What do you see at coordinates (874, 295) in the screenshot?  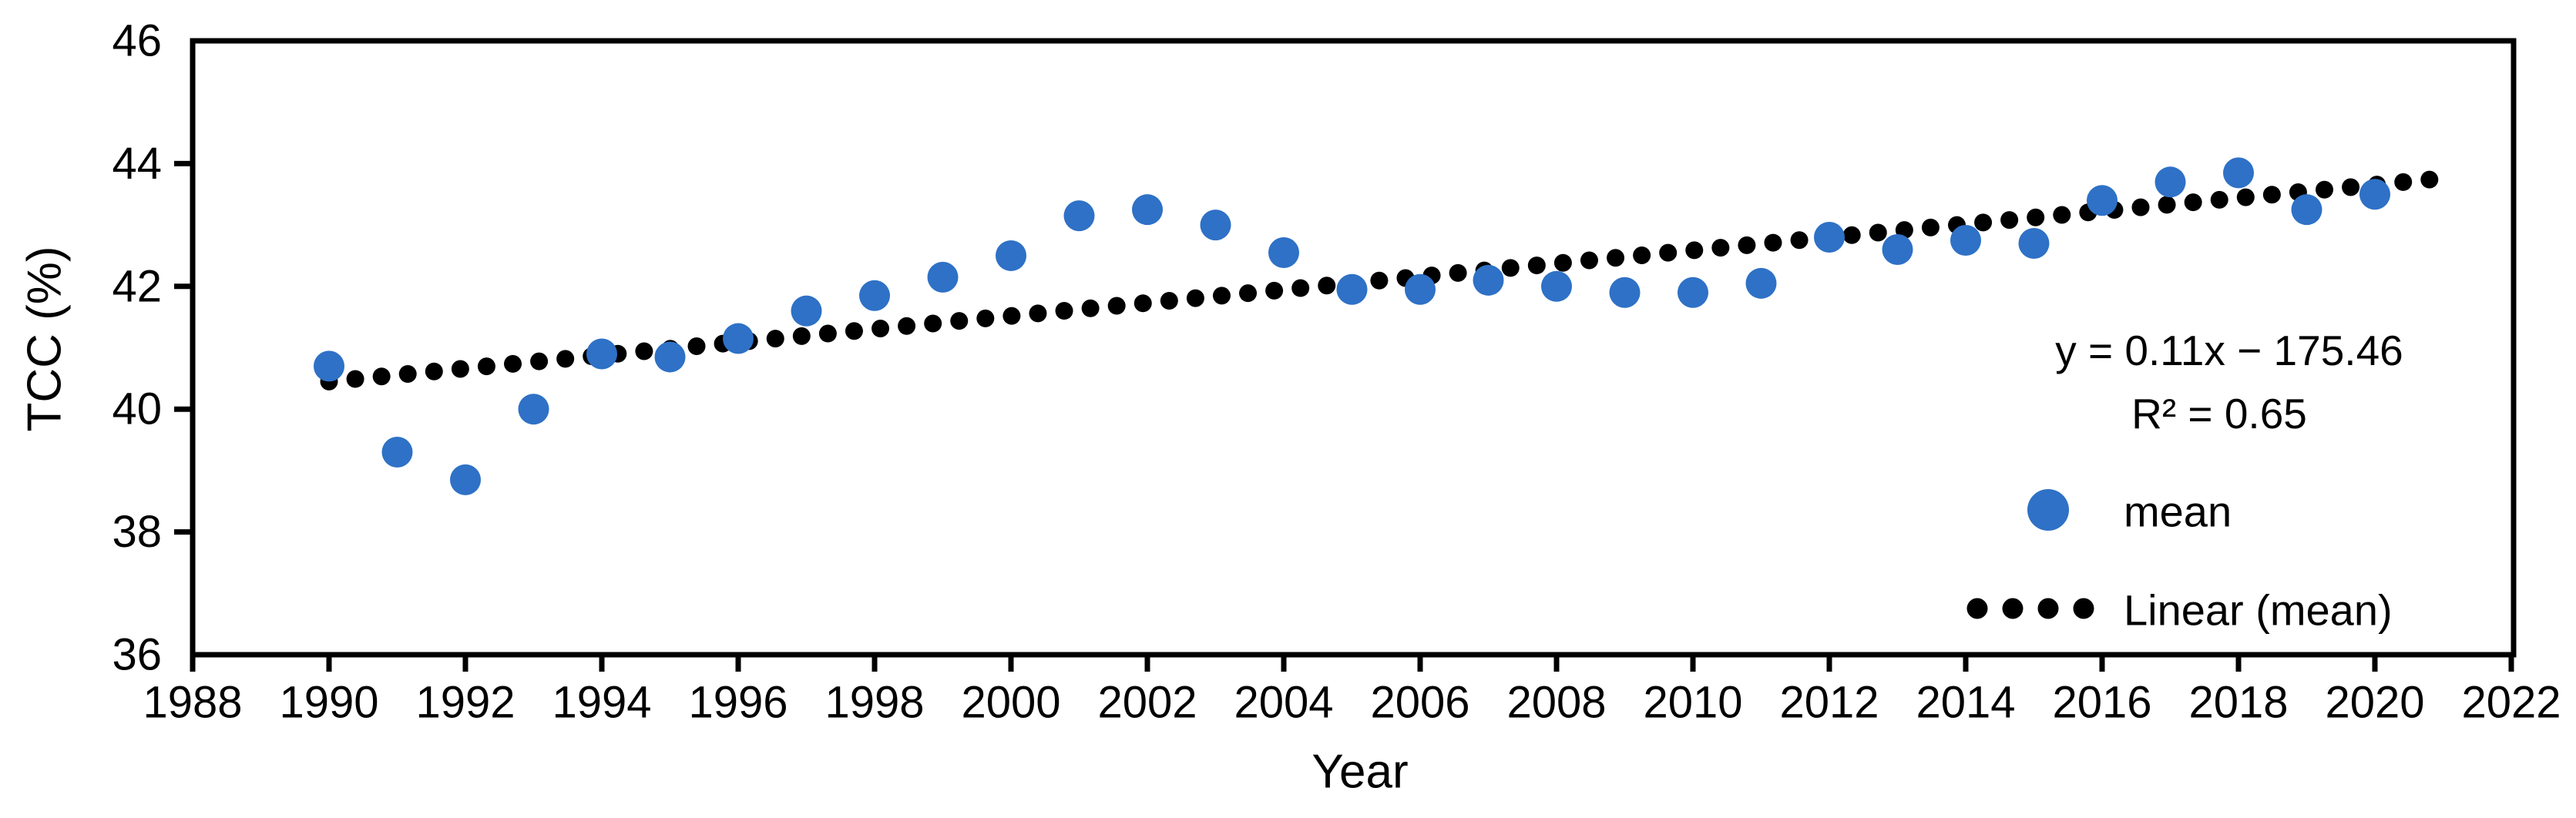 I see `data-point-1998` at bounding box center [874, 295].